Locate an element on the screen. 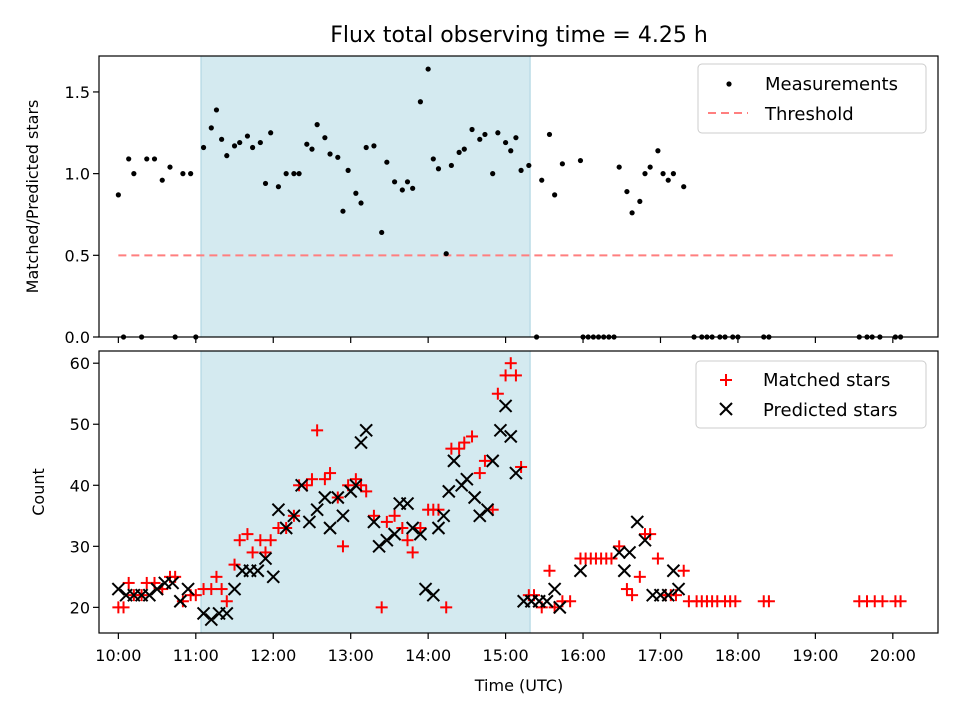 The image size is (960, 720). y-tick-label: 60 is located at coordinates (80, 363).